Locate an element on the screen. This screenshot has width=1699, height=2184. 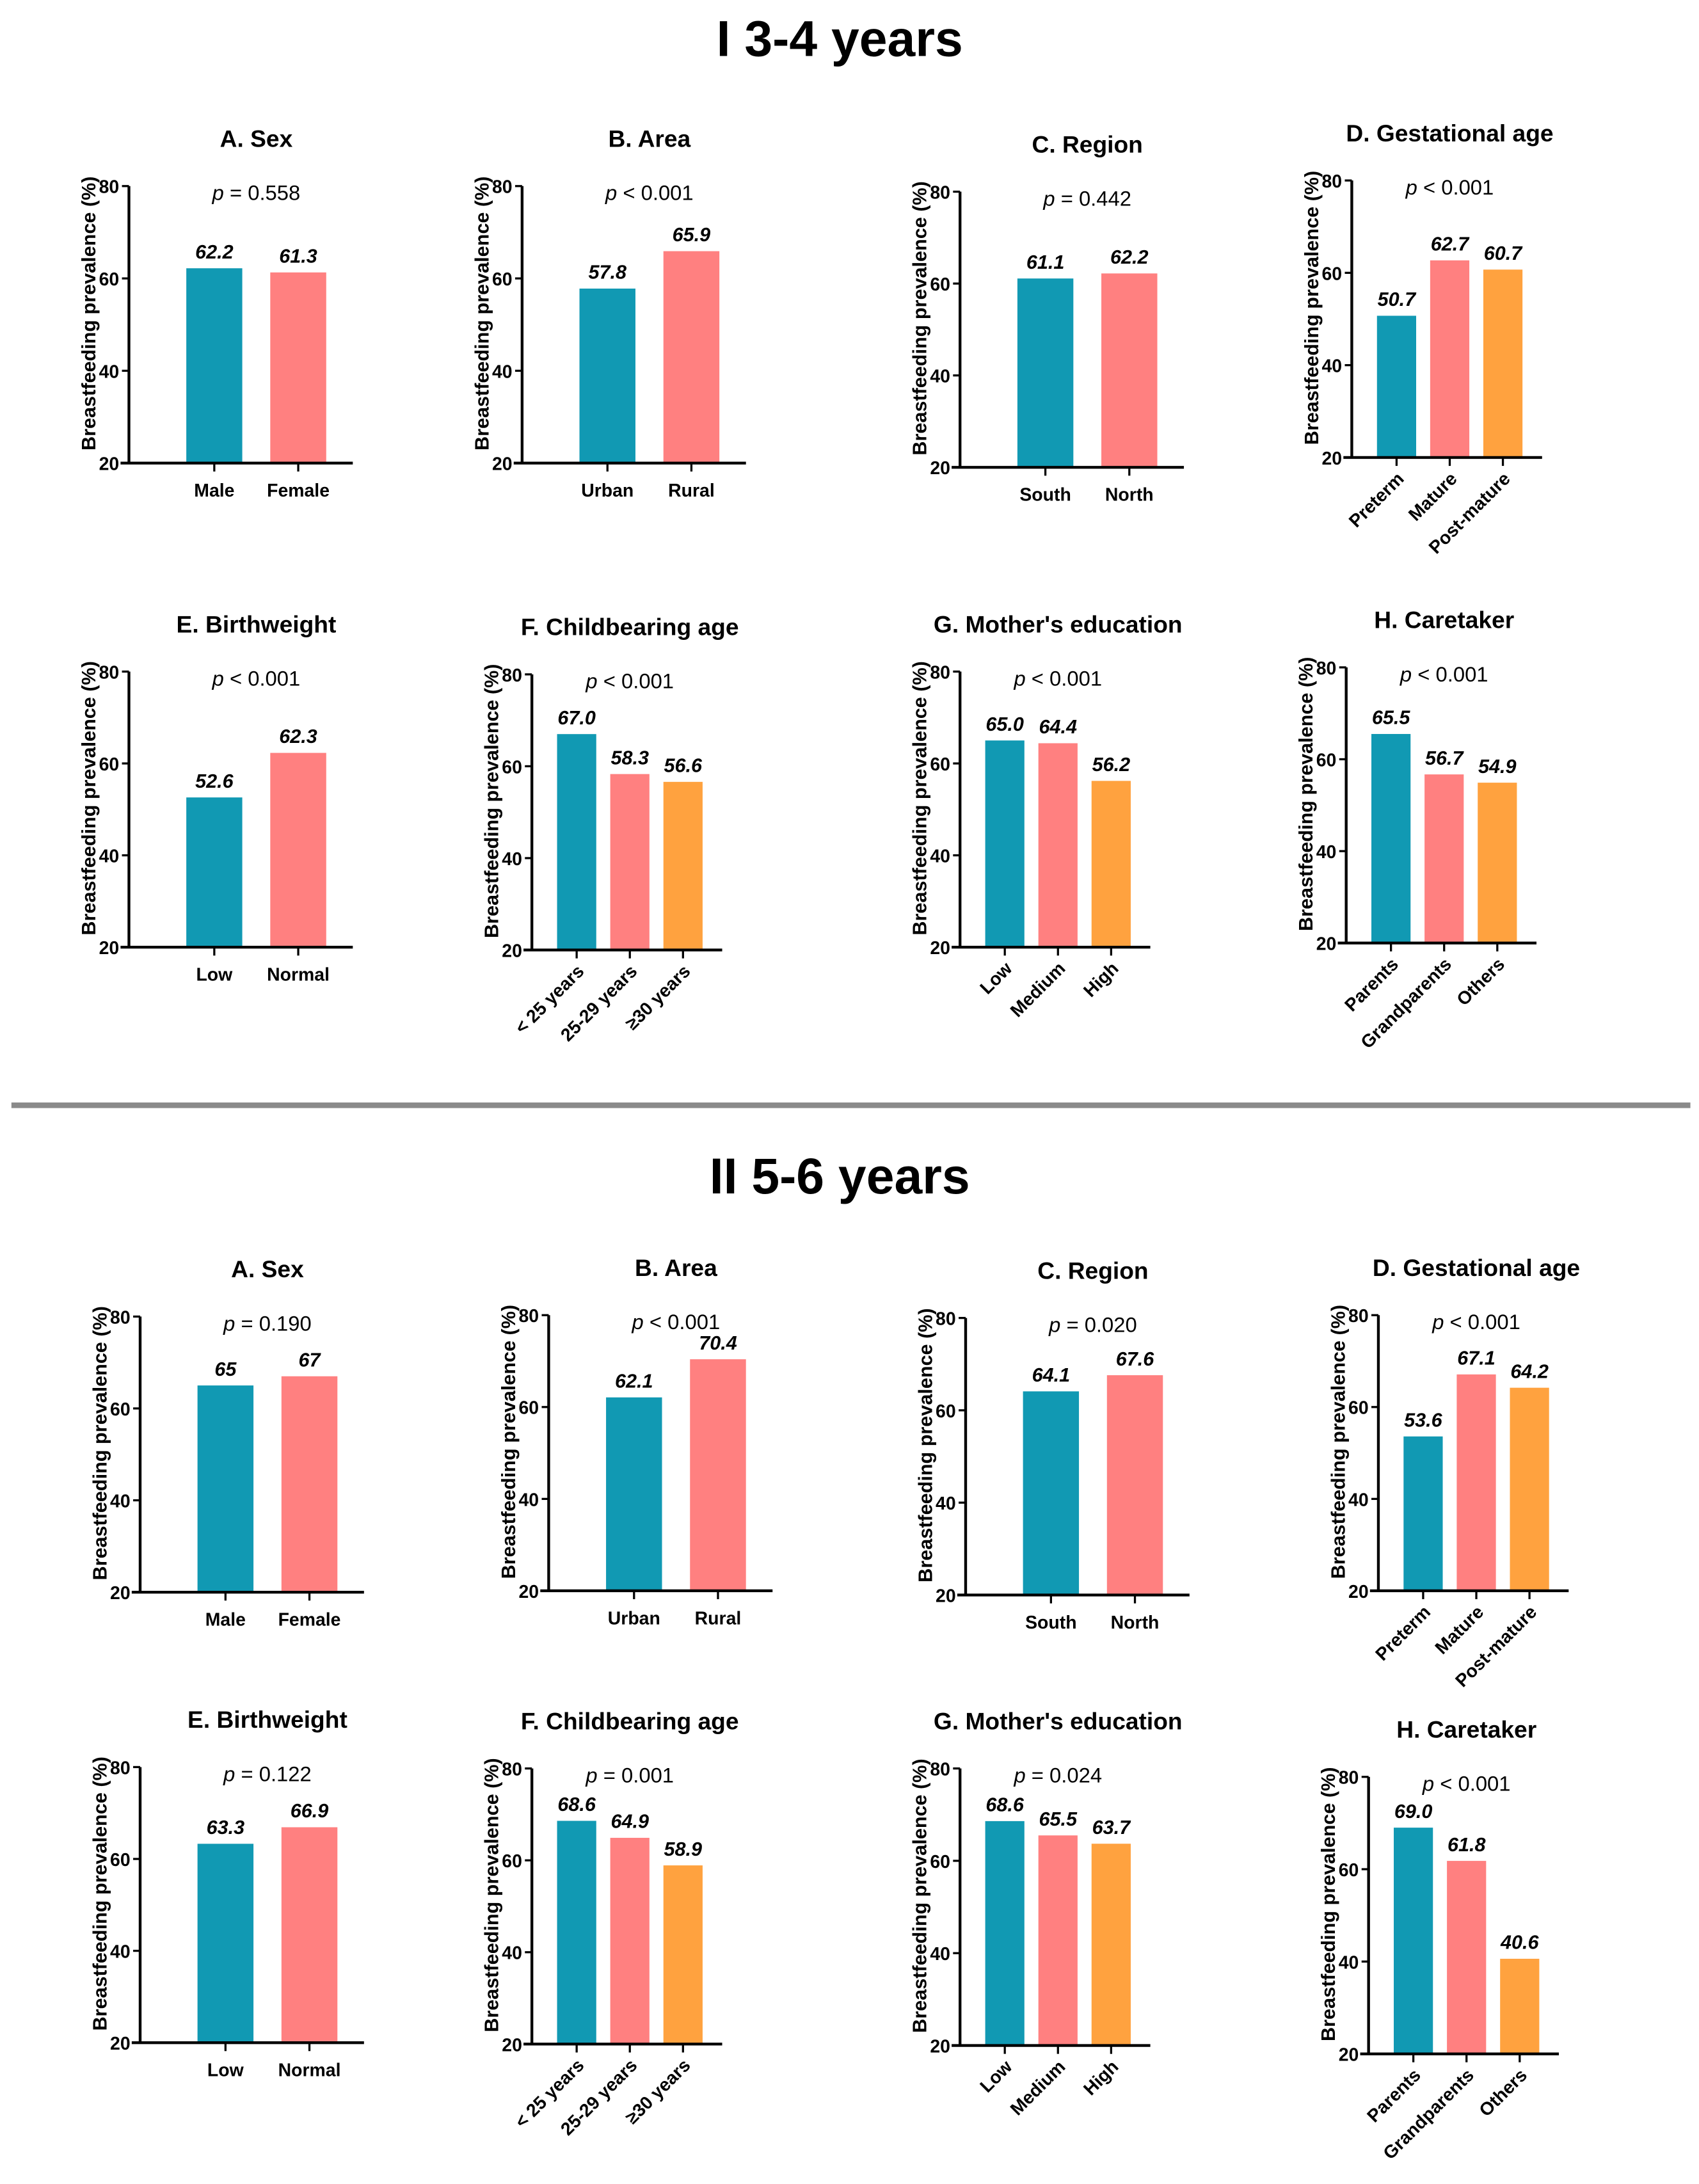
x-tick-label: Medium is located at coordinates (1038, 2088).